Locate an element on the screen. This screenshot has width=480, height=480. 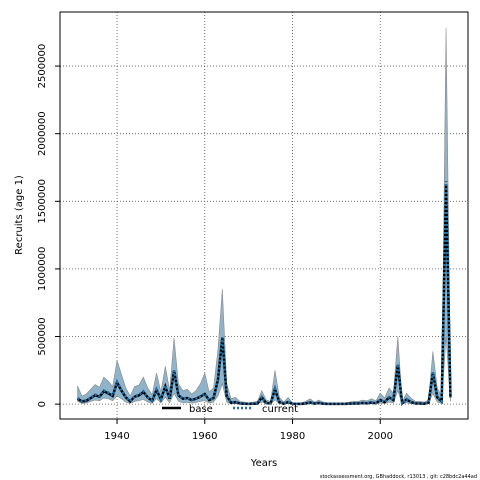
x-axis: 1940 1960 1980 2000 is located at coordinates (248, 430).